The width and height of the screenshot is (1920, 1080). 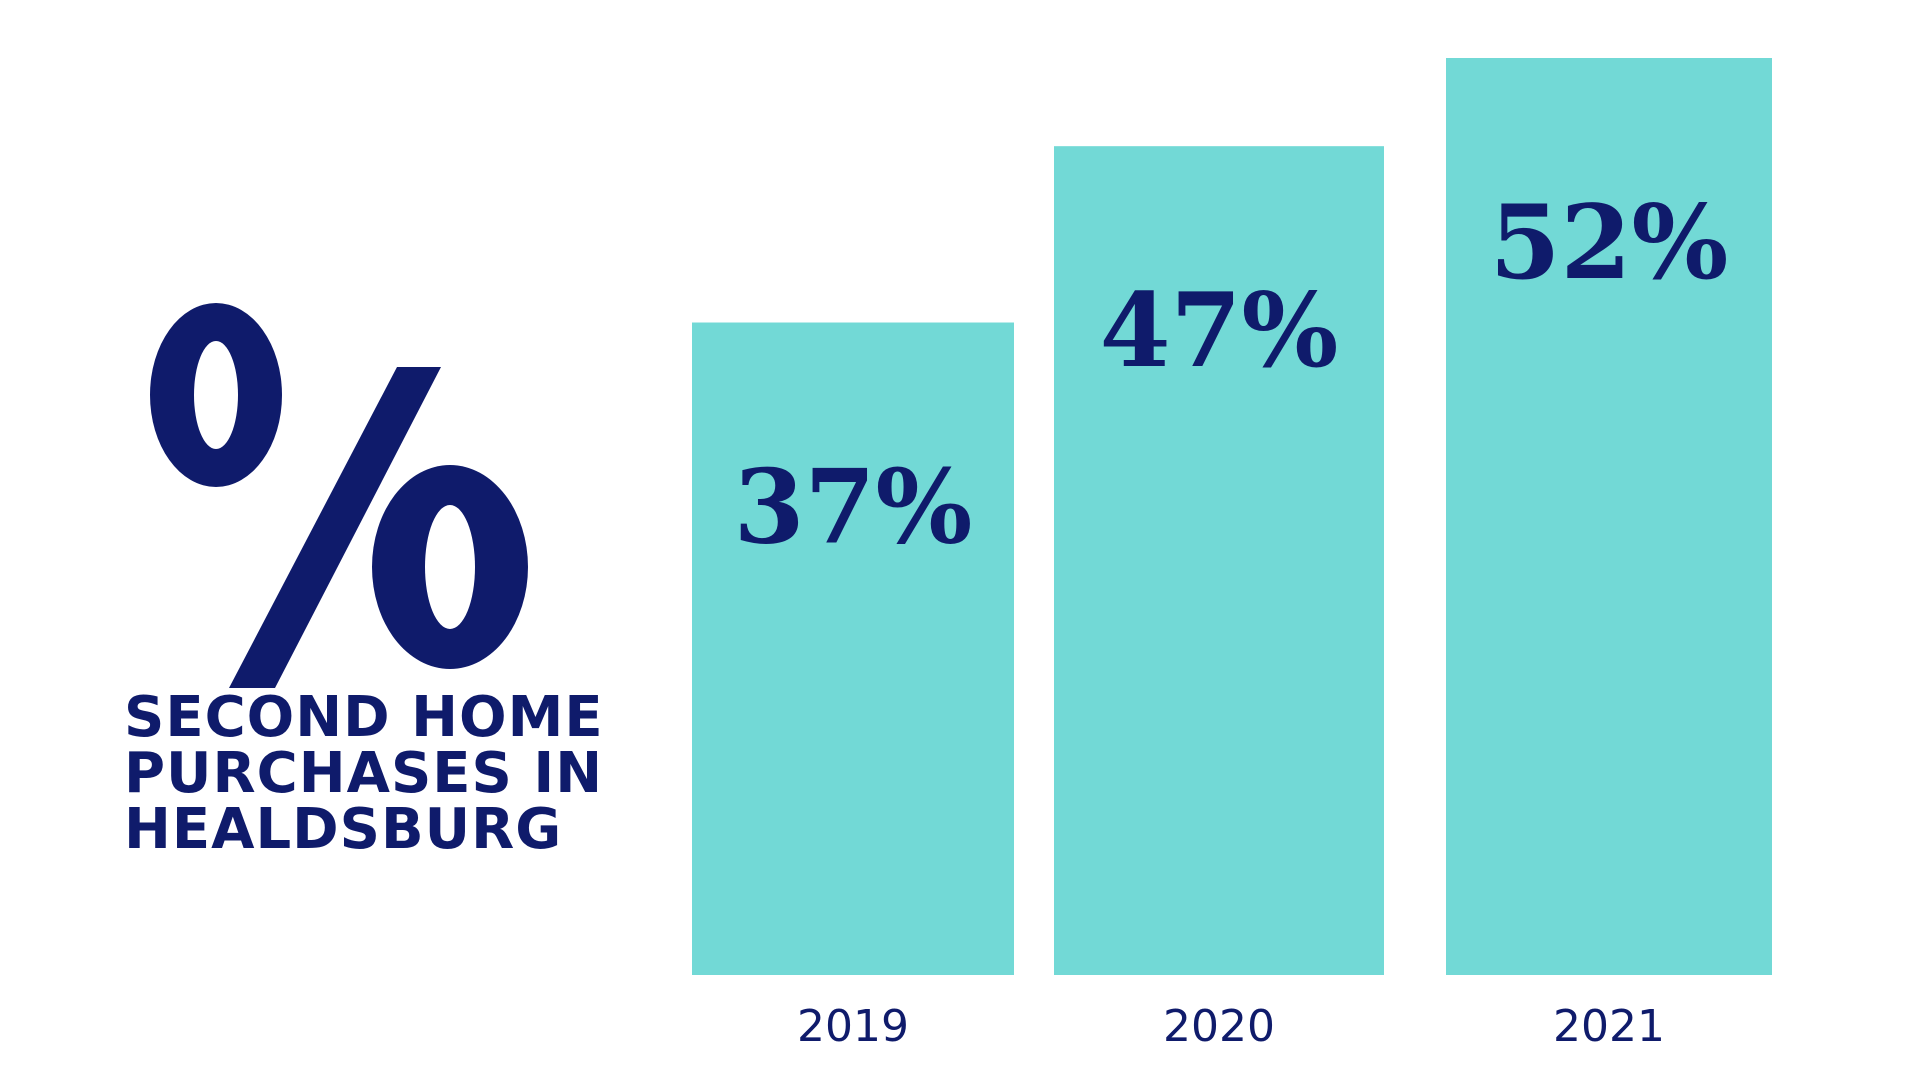 What do you see at coordinates (339, 495) in the screenshot?
I see `percent-icon` at bounding box center [339, 495].